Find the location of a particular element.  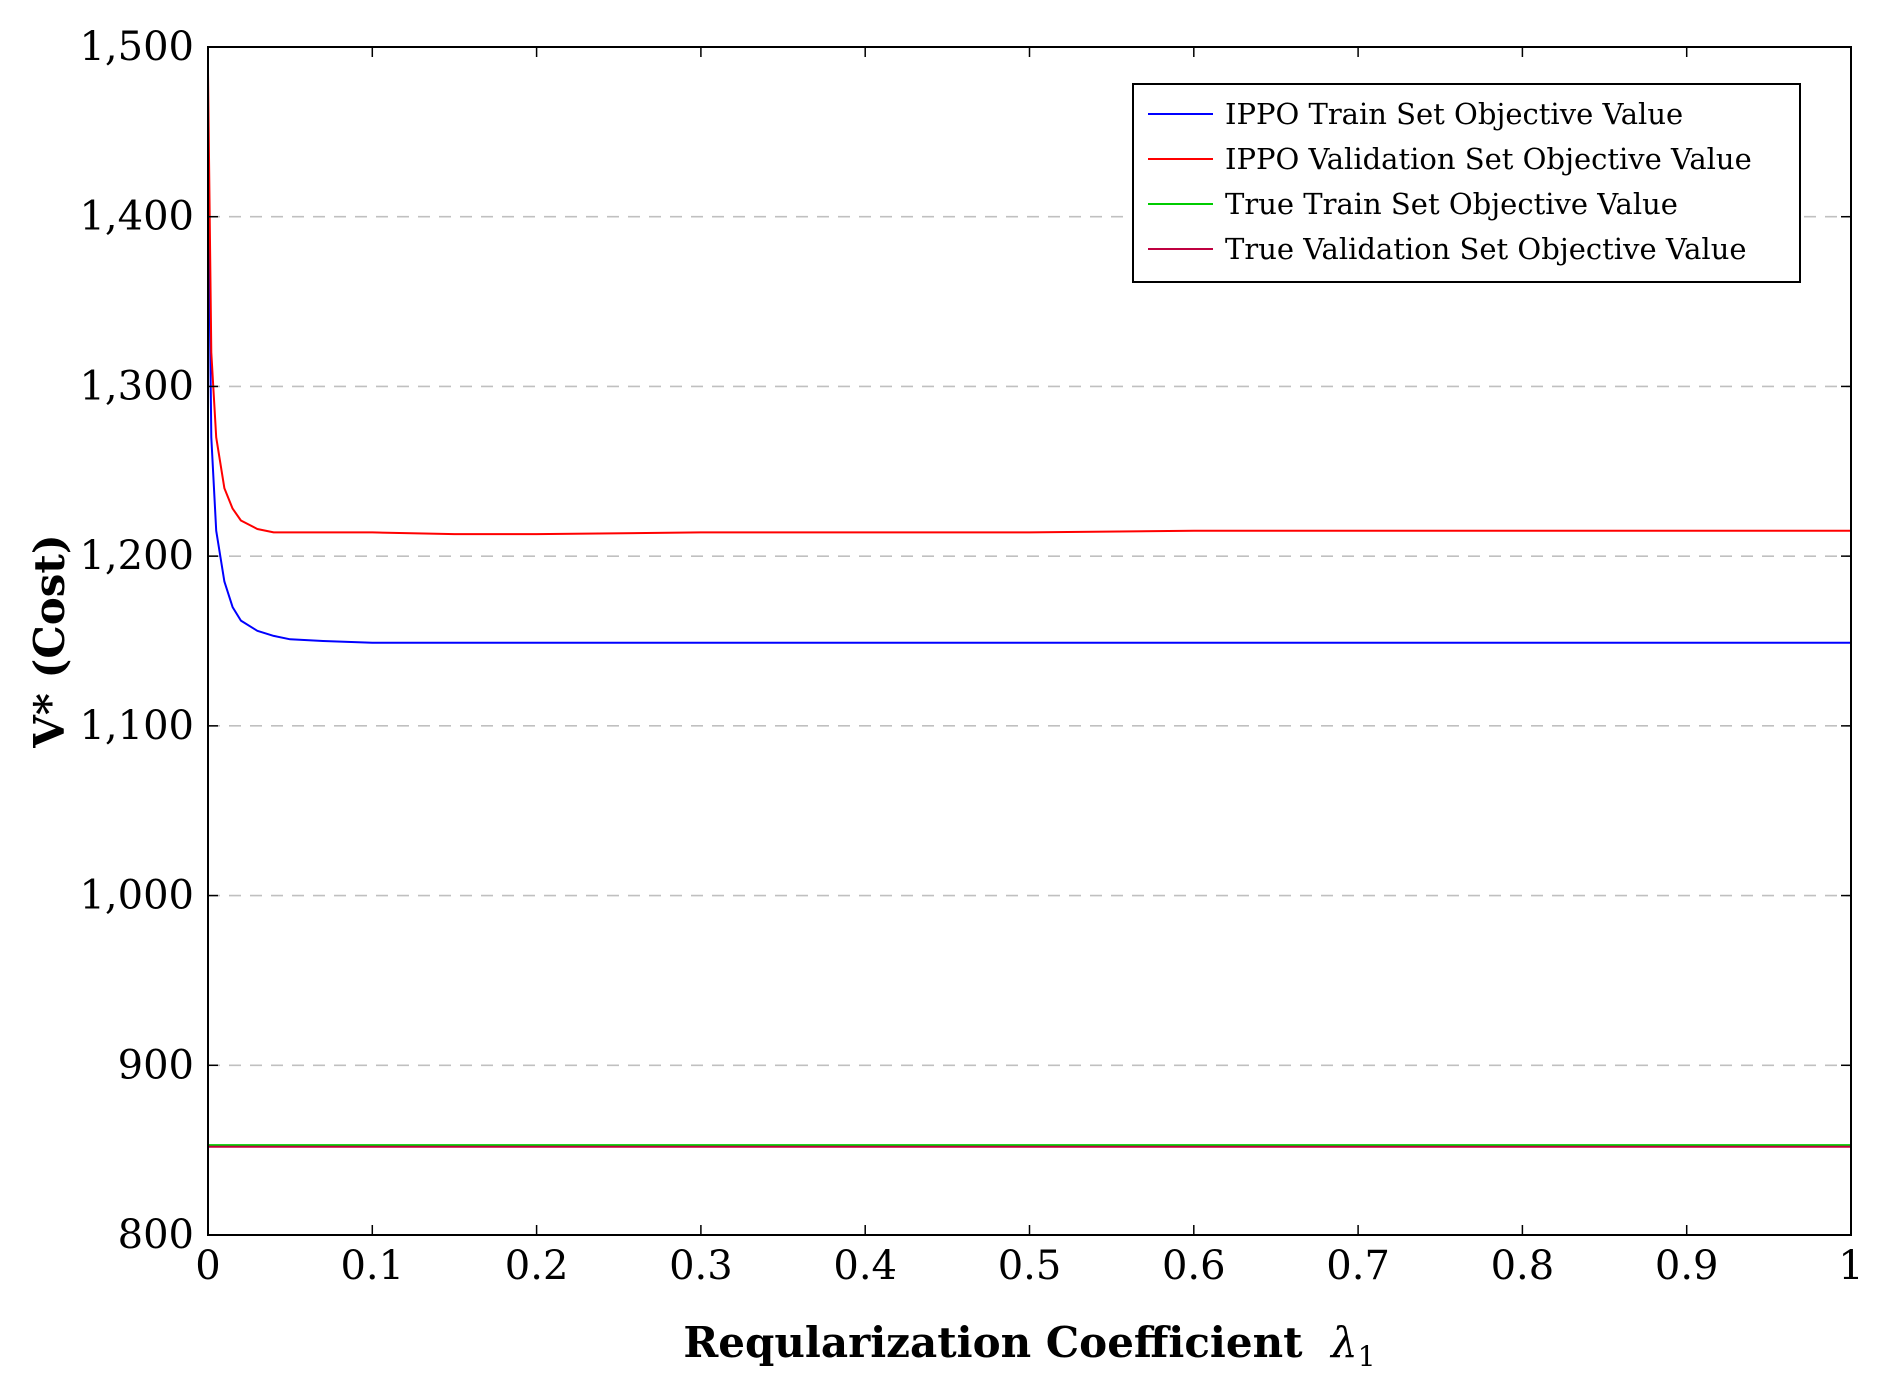

x-tick-label: 0.4 is located at coordinates (865, 1266).